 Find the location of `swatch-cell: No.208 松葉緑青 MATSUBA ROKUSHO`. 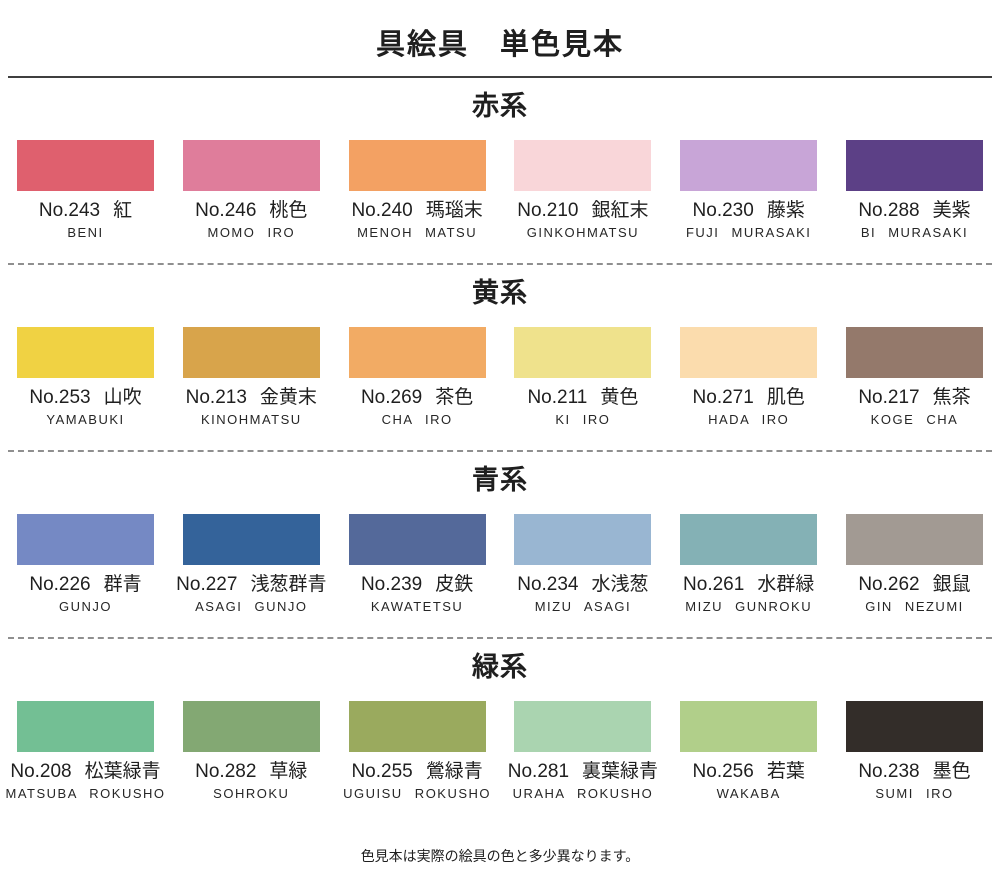

swatch-cell: No.208 松葉緑青 MATSUBA ROKUSHO is located at coordinates (85, 751).